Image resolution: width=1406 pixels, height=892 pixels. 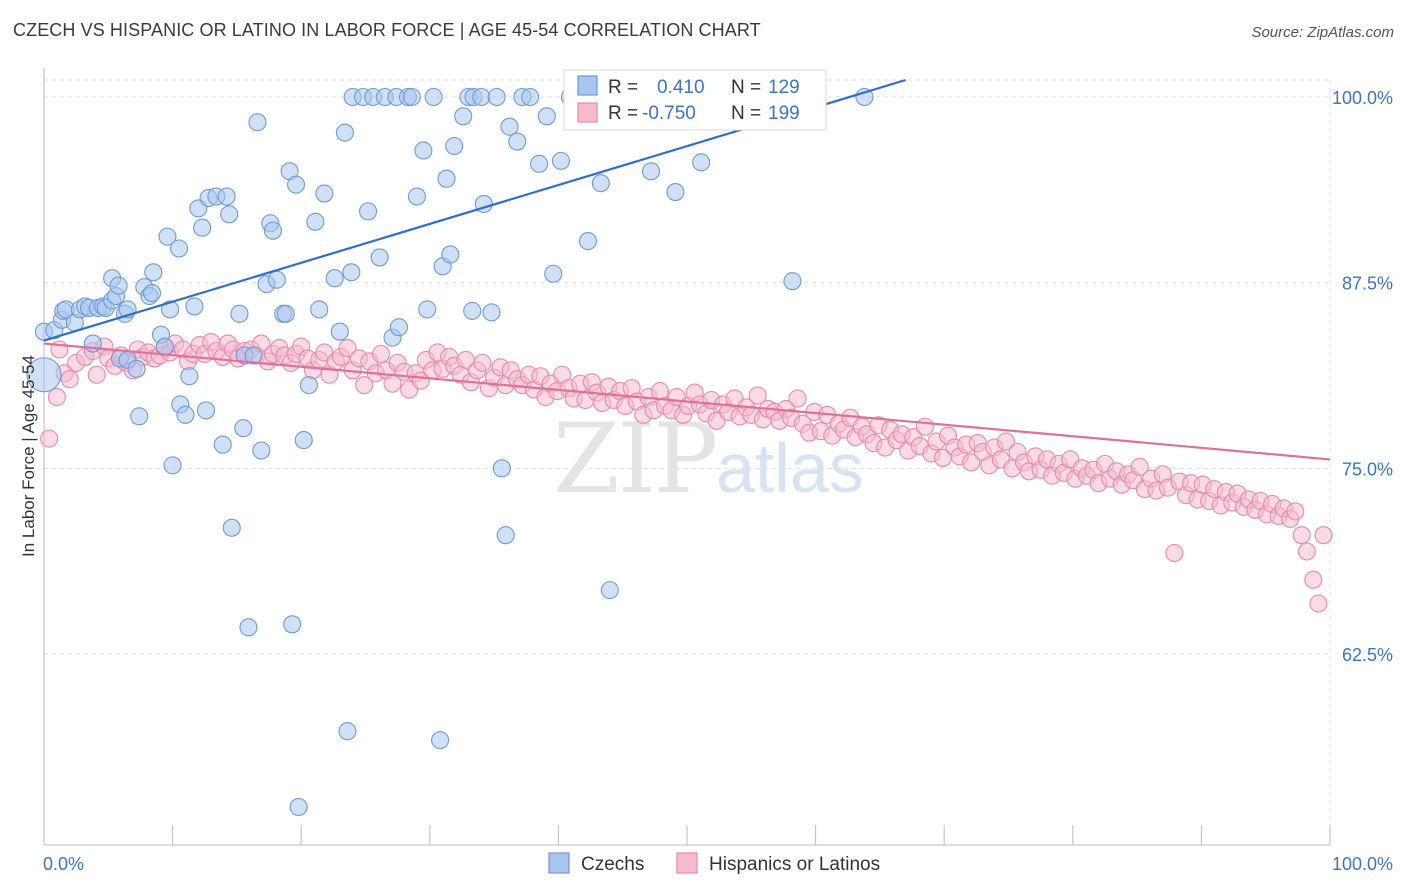 What do you see at coordinates (634, 459) in the screenshot?
I see `svg-text: ZIP` at bounding box center [634, 459].